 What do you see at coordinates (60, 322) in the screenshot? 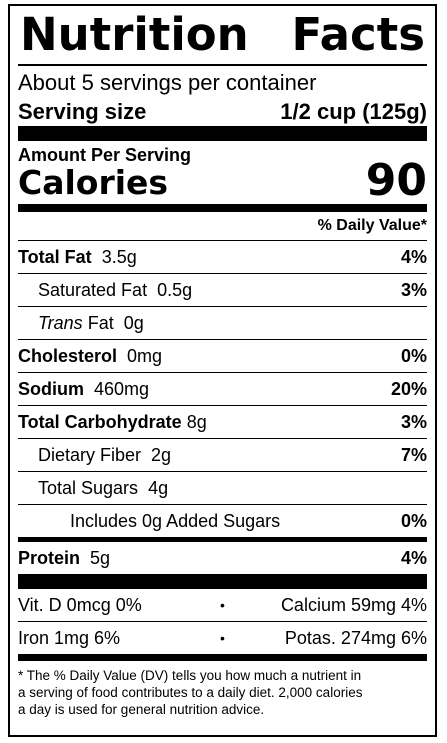
I see `nutrient-name-italic: Trans` at bounding box center [60, 322].